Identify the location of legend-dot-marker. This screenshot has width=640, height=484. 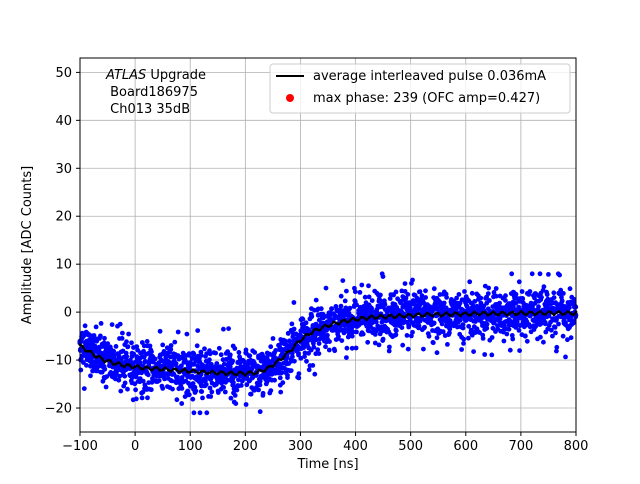
(290, 98).